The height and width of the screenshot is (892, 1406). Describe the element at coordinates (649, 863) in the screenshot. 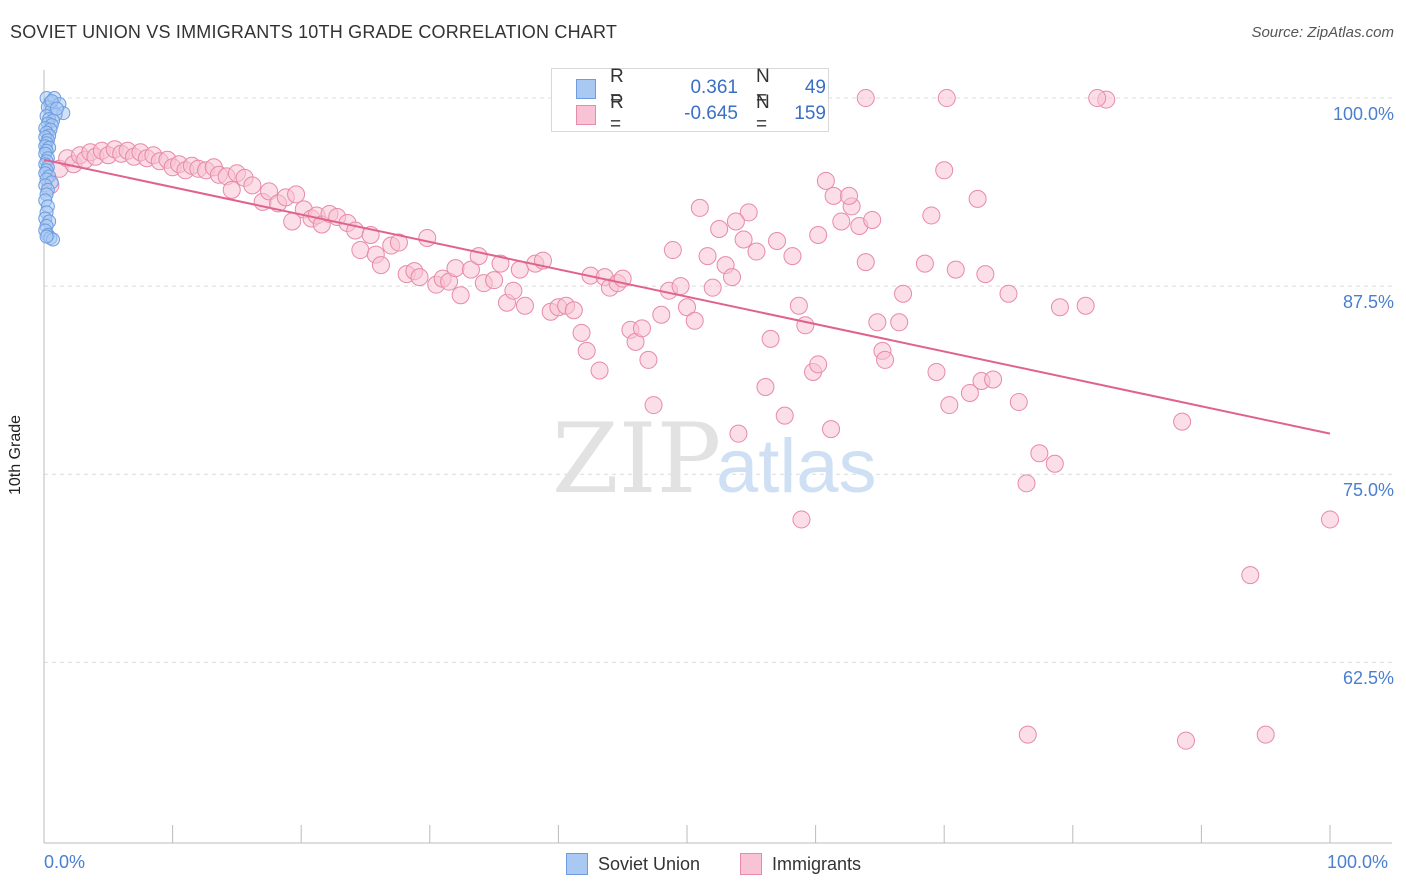

I see `legend-label-soviet-union: Soviet Union` at that location.